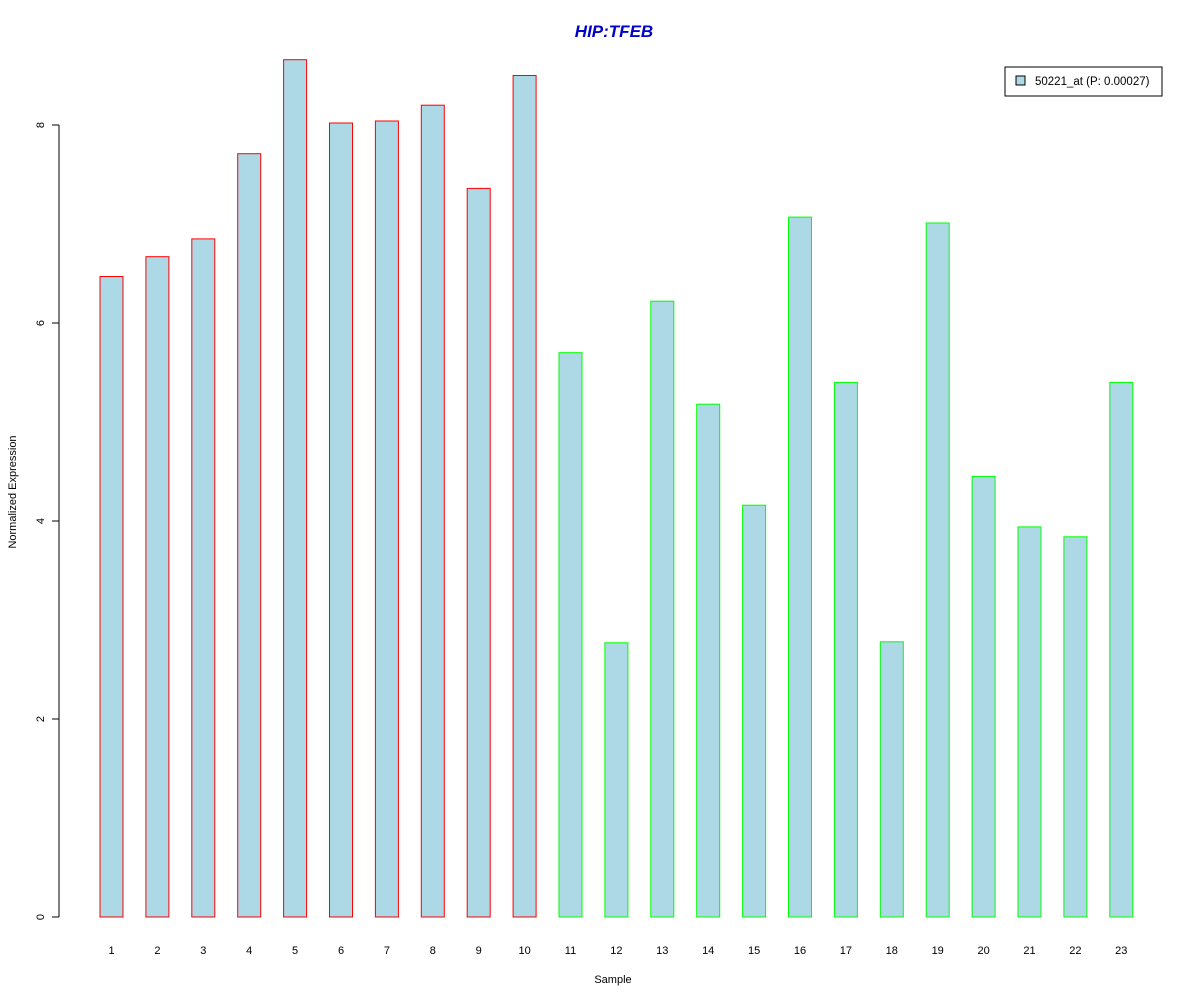  Describe the element at coordinates (754, 951) in the screenshot. I see `x-tick-label: 15` at that location.